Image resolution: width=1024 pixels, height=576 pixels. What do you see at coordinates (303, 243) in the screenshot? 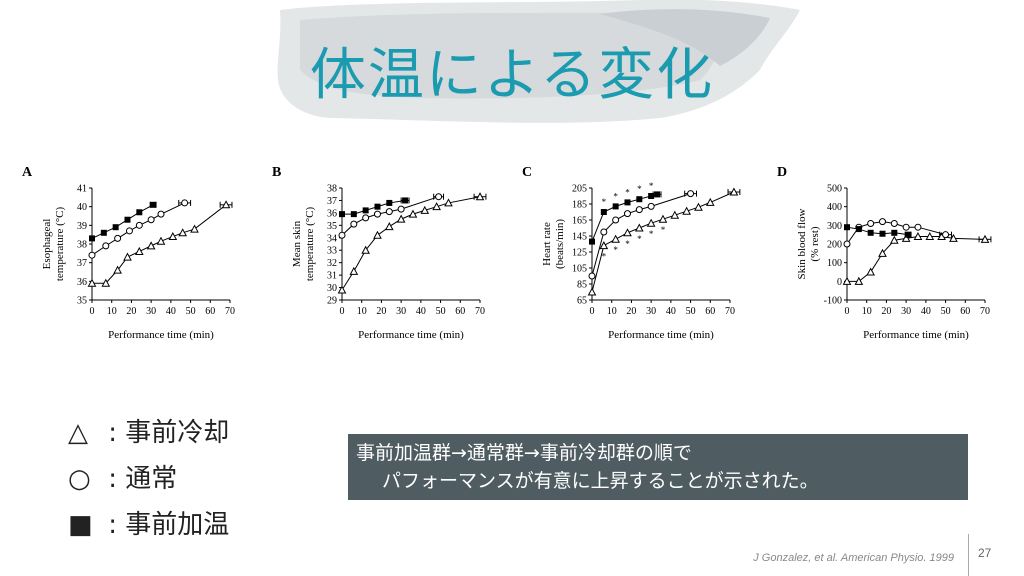
I see `y-axis-label: Mean skintemperature (°C)` at bounding box center [303, 243].